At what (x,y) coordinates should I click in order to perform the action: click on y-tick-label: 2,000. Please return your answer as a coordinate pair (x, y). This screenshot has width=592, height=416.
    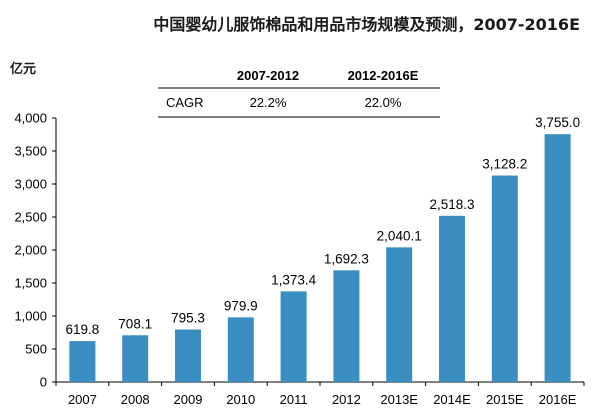
    Looking at the image, I should click on (30, 250).